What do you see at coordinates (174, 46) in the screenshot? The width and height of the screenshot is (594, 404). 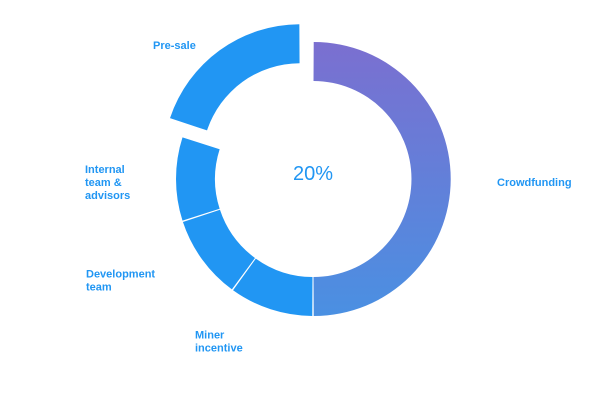 I see `label-pre-sale: Pre-sale` at bounding box center [174, 46].